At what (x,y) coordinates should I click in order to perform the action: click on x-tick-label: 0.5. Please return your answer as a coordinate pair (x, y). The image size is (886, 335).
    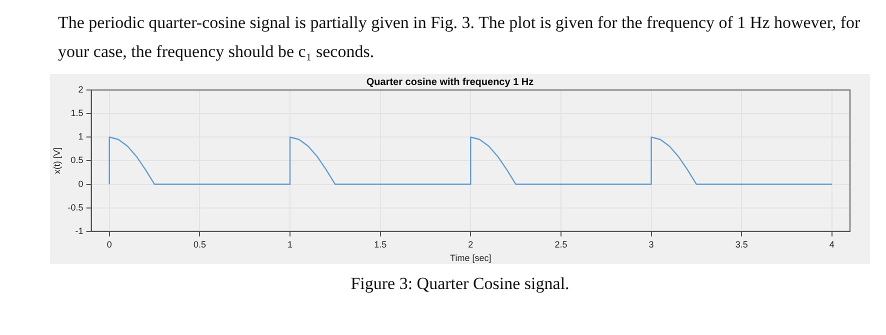
    Looking at the image, I should click on (199, 244).